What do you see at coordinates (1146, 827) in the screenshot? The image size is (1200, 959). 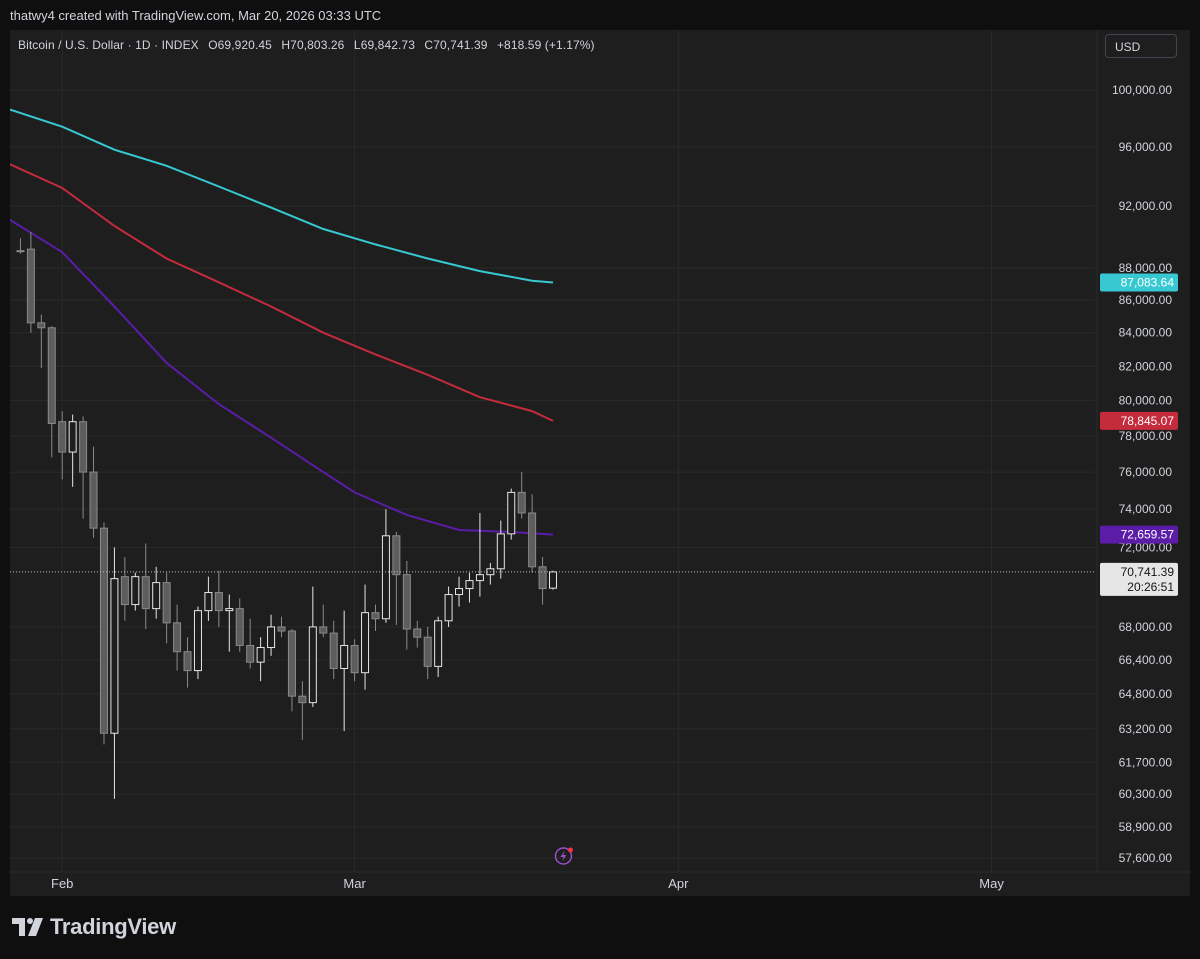 I see `y-tick-label: 58,900.00` at bounding box center [1146, 827].